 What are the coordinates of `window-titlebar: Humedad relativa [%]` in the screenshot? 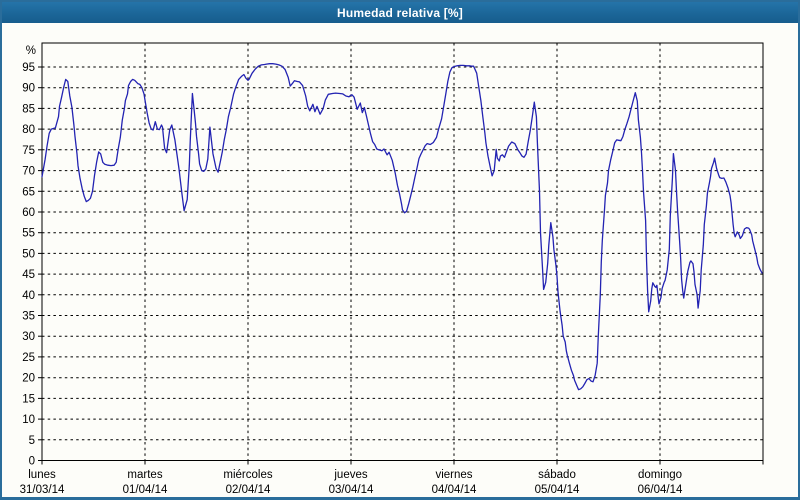 It's located at (400, 12).